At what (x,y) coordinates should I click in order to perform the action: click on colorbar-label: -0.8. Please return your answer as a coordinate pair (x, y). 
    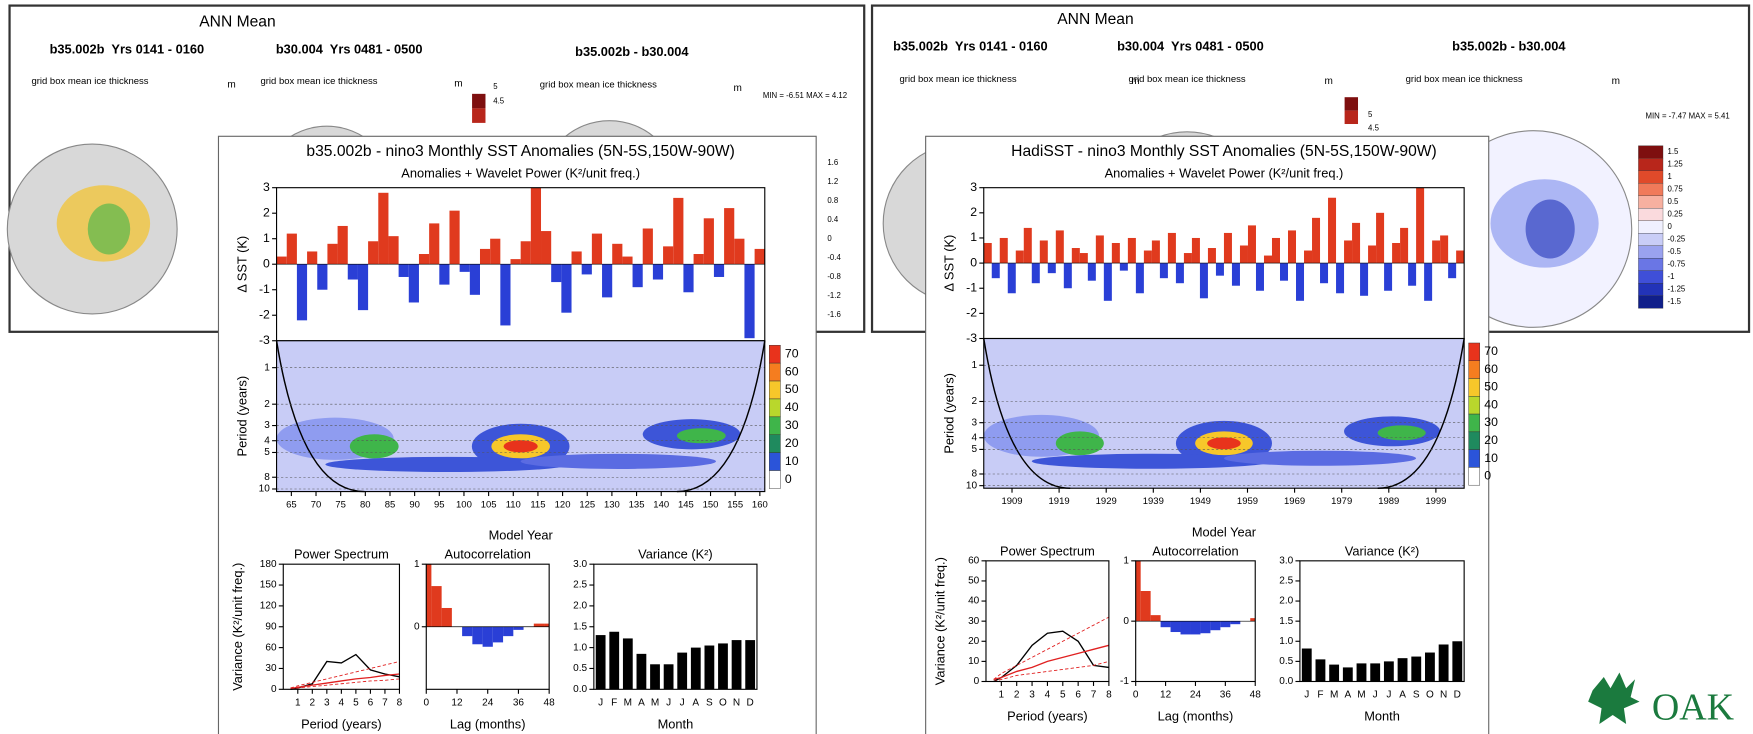
    Looking at the image, I should click on (833, 276).